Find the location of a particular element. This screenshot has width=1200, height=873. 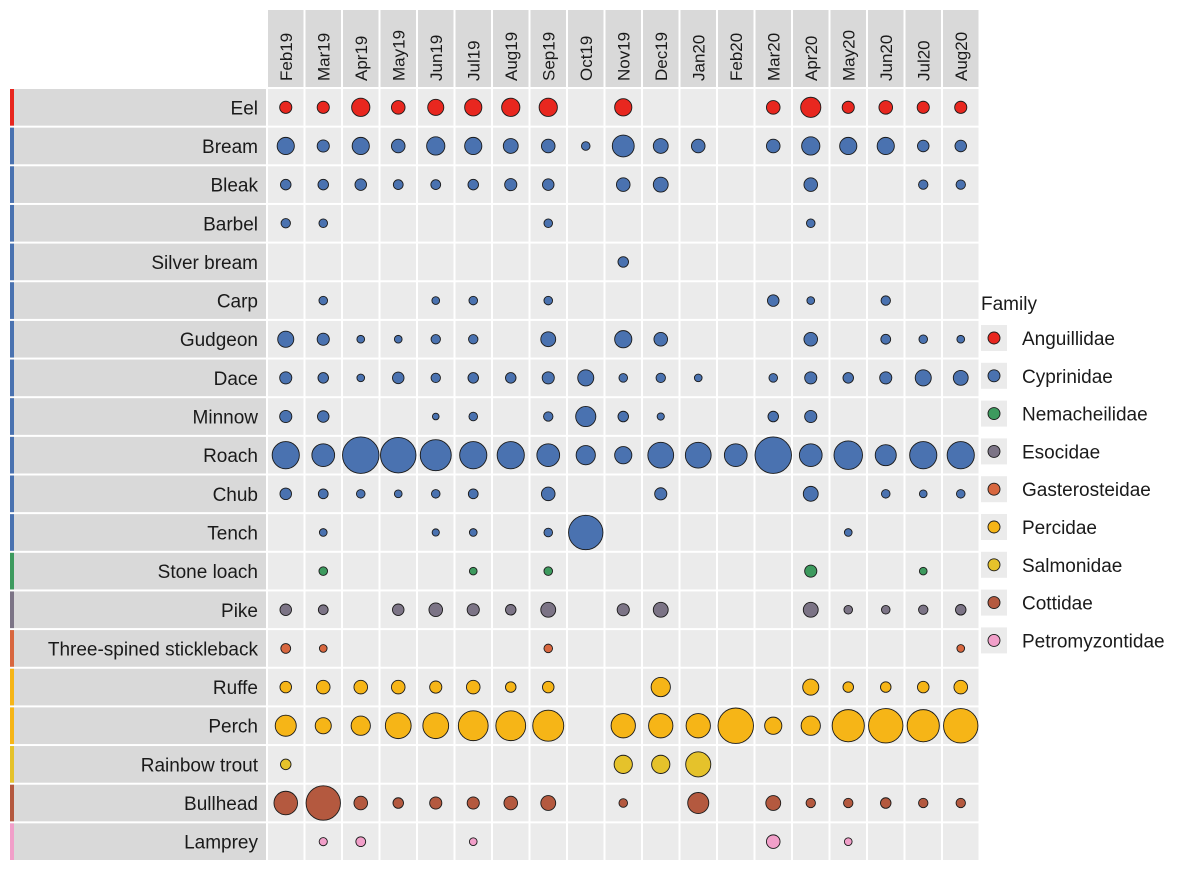

bubble-bream-nov19 is located at coordinates (623, 146).